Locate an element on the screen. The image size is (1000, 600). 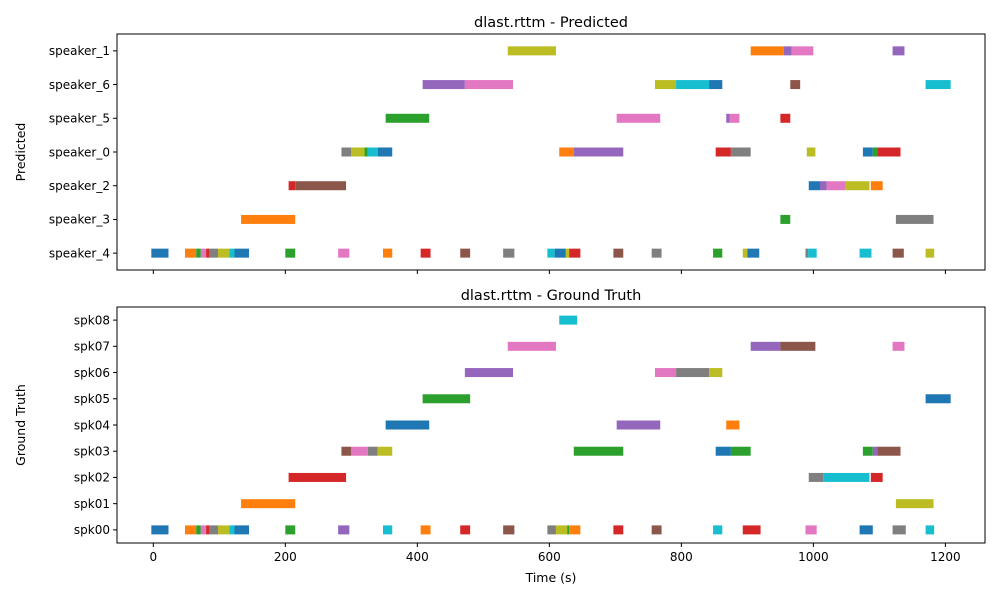
x-tick-label: 800 is located at coordinates (681, 557).